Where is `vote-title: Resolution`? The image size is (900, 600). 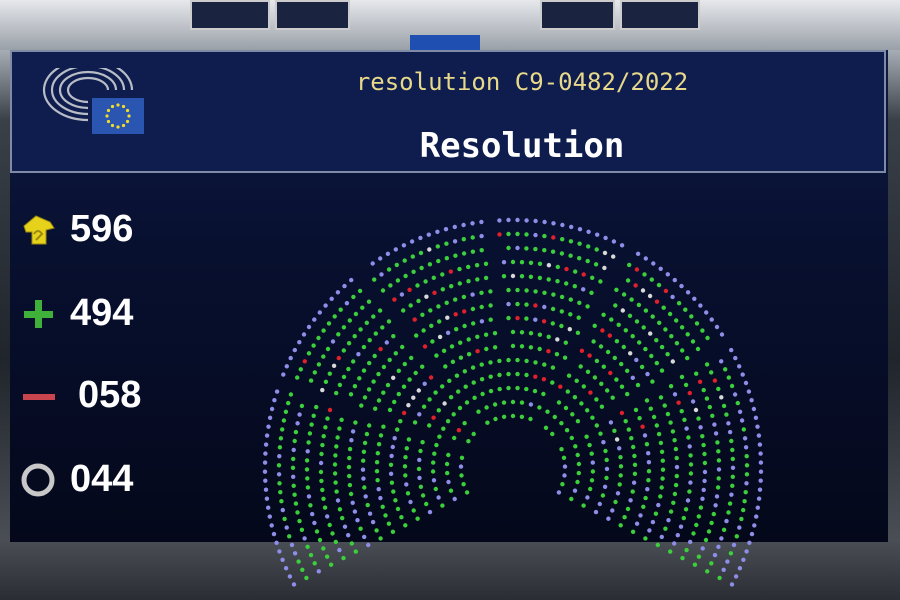 vote-title: Resolution is located at coordinates (522, 146).